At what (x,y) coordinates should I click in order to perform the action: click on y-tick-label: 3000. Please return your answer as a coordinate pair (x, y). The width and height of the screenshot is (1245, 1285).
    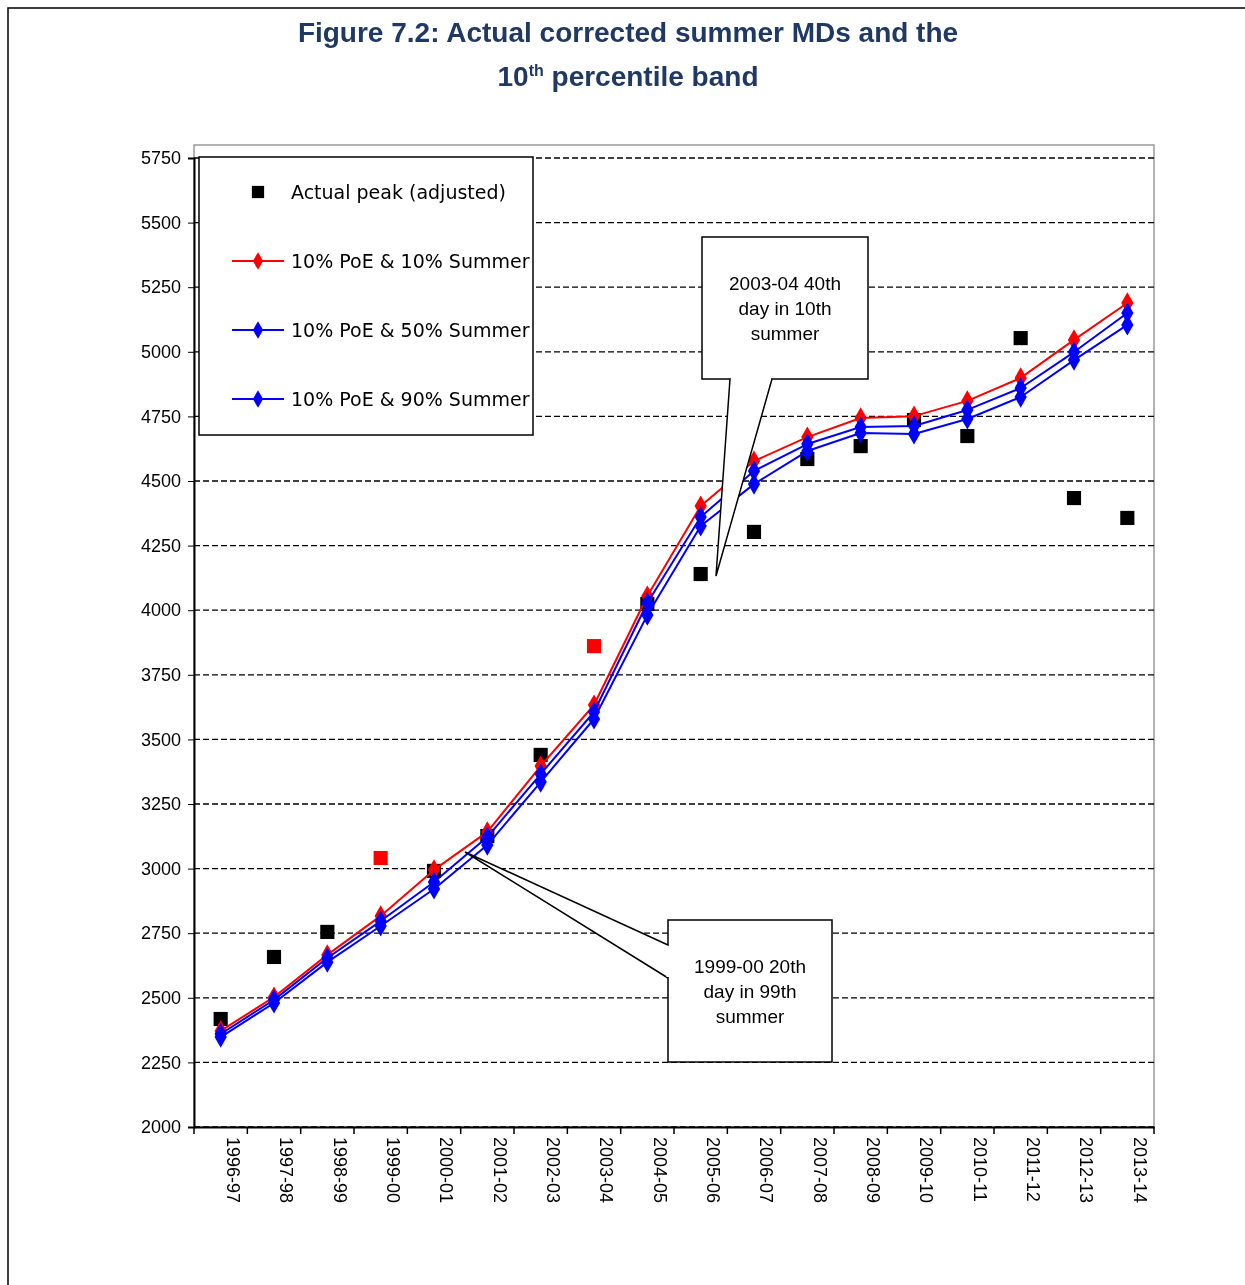
    Looking at the image, I should click on (160, 868).